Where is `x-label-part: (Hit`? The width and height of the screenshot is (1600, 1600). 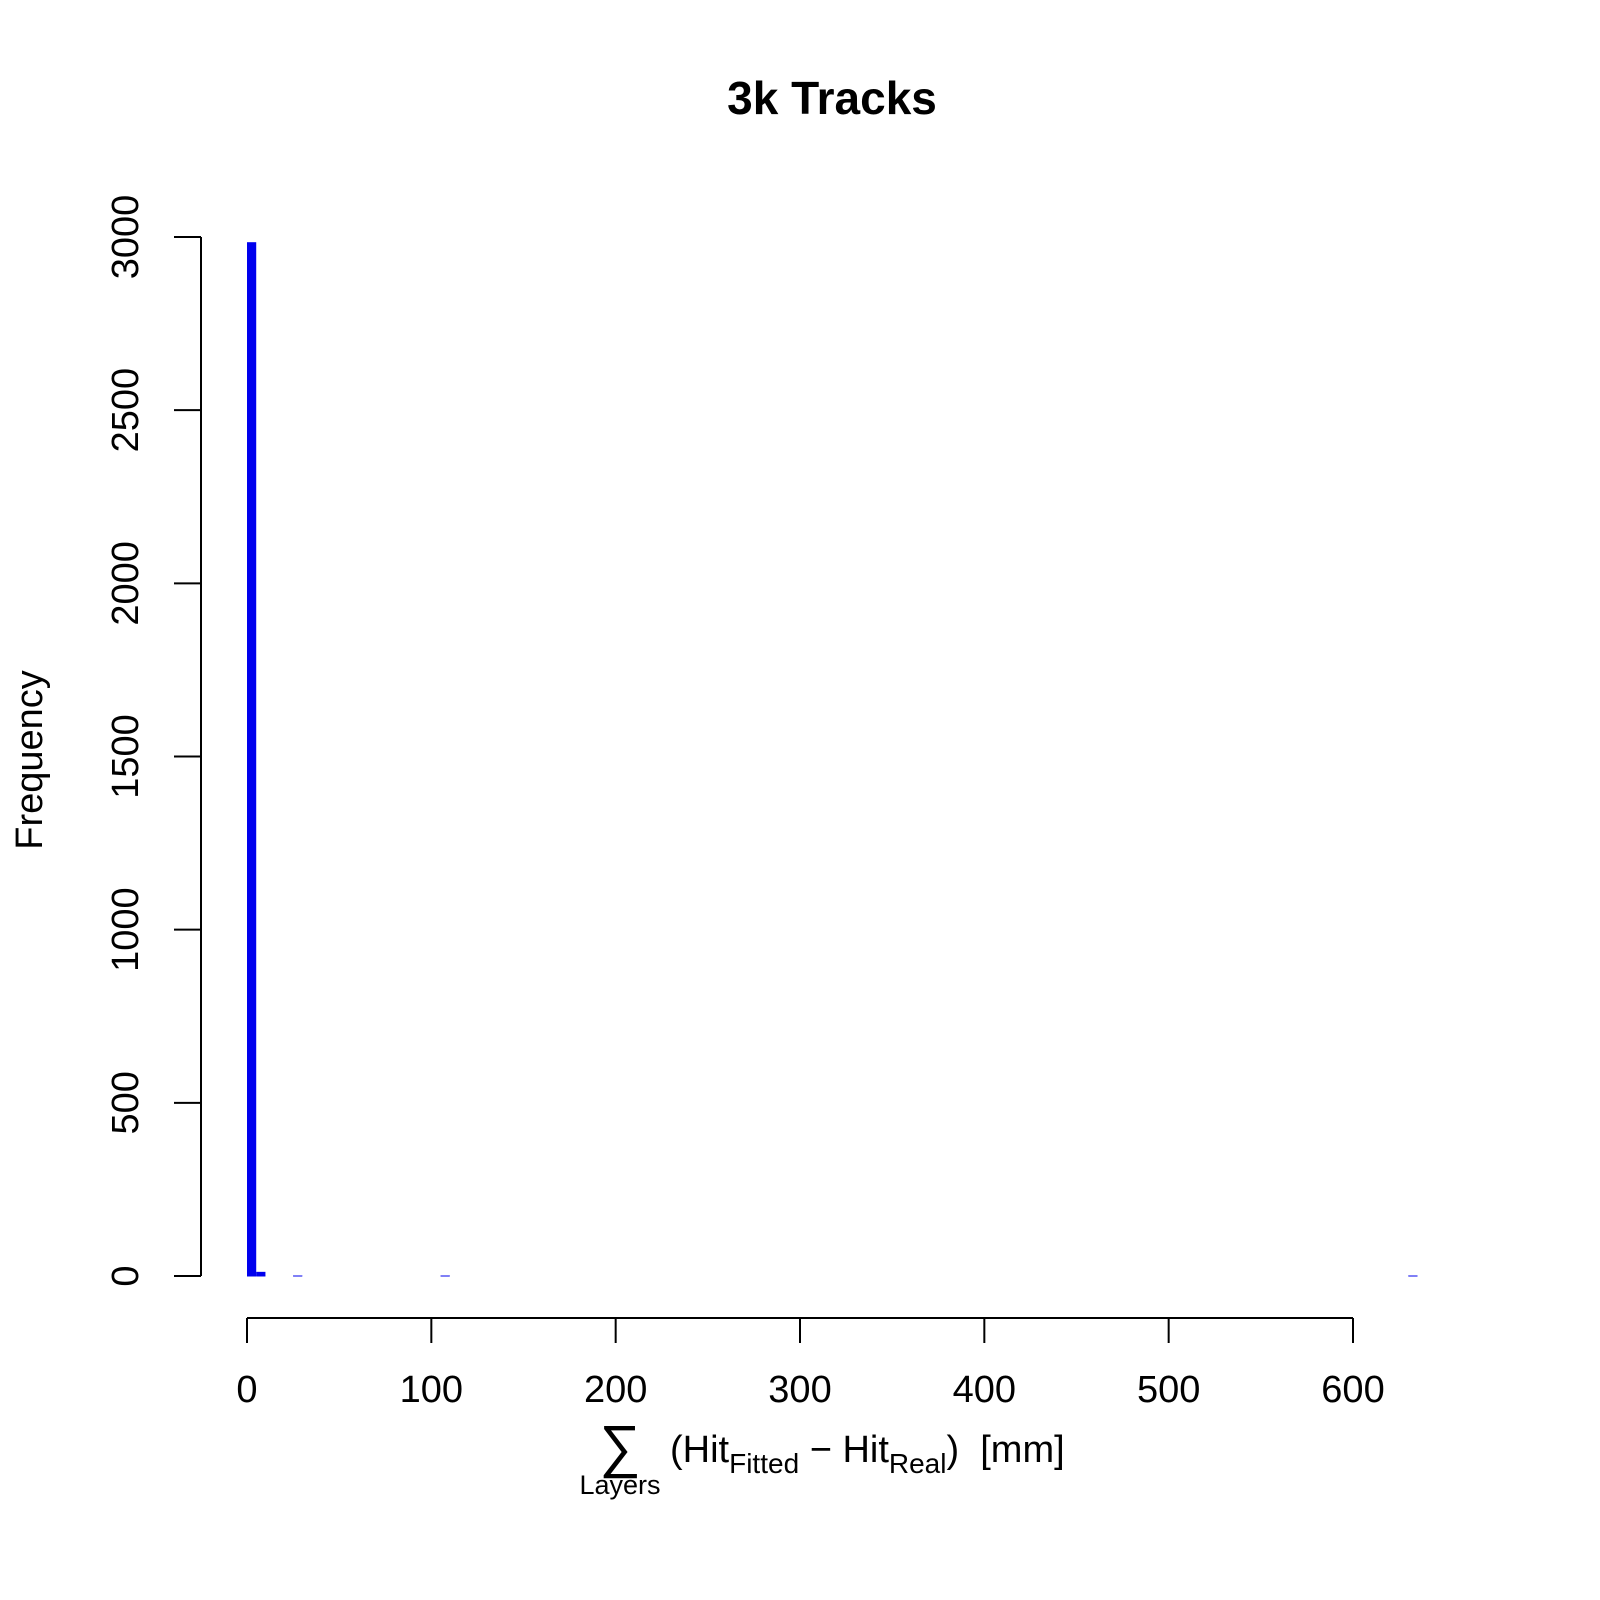 x-label-part: (Hit is located at coordinates (700, 1450).